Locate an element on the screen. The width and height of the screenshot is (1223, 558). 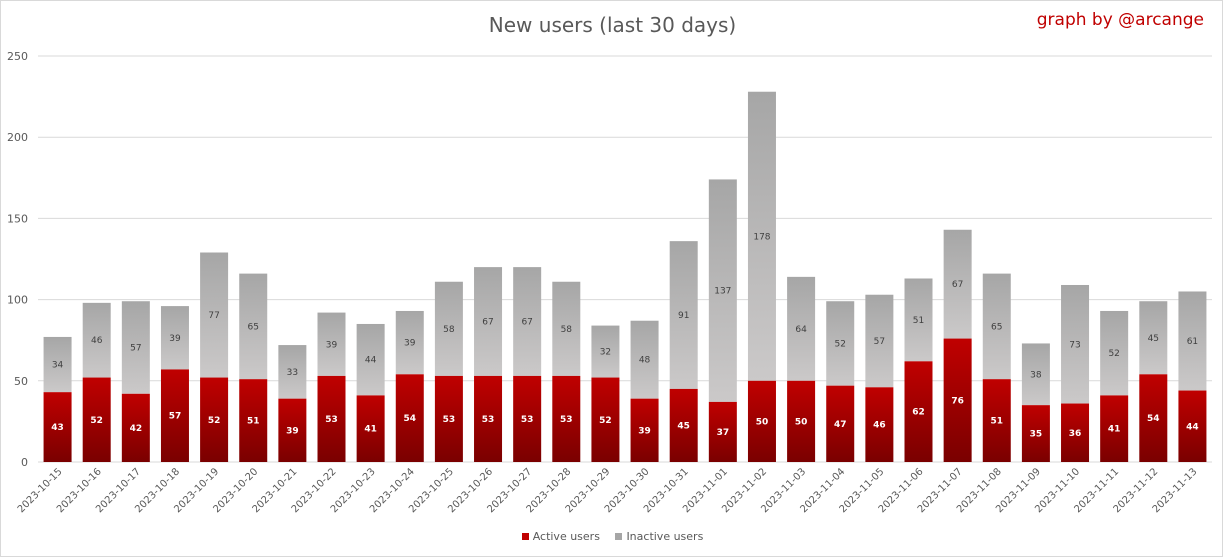
data-label-active: 54 is located at coordinates (1153, 419).